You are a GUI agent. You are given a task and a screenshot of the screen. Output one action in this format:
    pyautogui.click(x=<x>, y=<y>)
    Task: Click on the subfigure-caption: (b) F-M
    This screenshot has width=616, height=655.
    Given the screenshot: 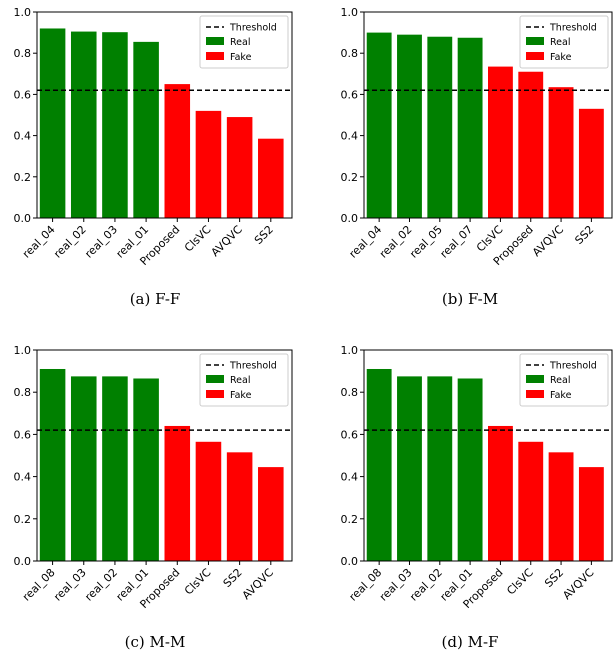 What is the action you would take?
    pyautogui.click(x=470, y=299)
    